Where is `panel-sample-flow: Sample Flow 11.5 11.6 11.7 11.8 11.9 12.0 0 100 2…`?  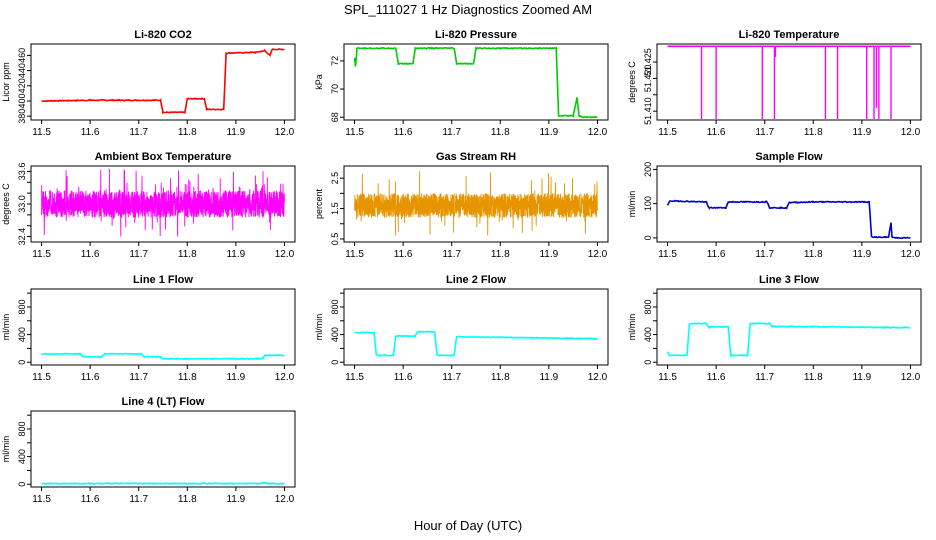
panel-sample-flow: Sample Flow 11.5 11.6 11.7 11.8 11.9 12.0 0 100 2… is located at coordinates (774, 205).